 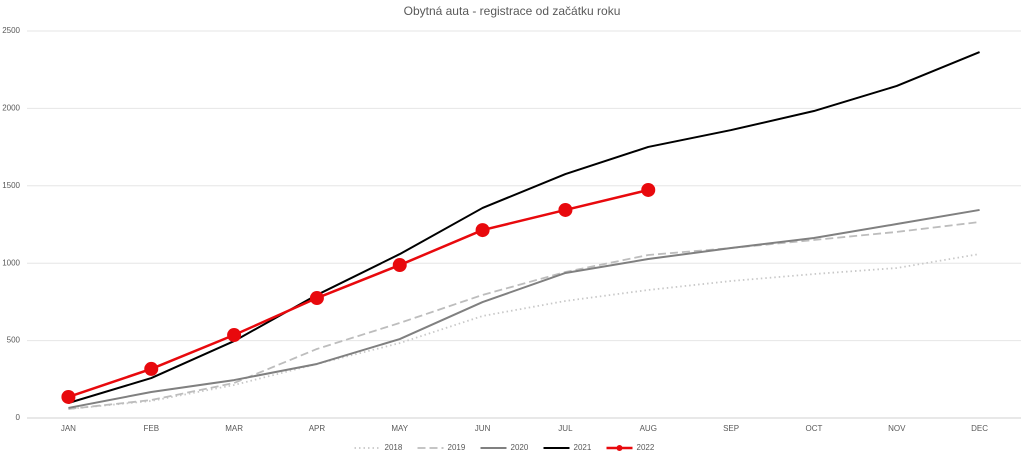 I want to click on x-tick-label: AUG, so click(x=648, y=428).